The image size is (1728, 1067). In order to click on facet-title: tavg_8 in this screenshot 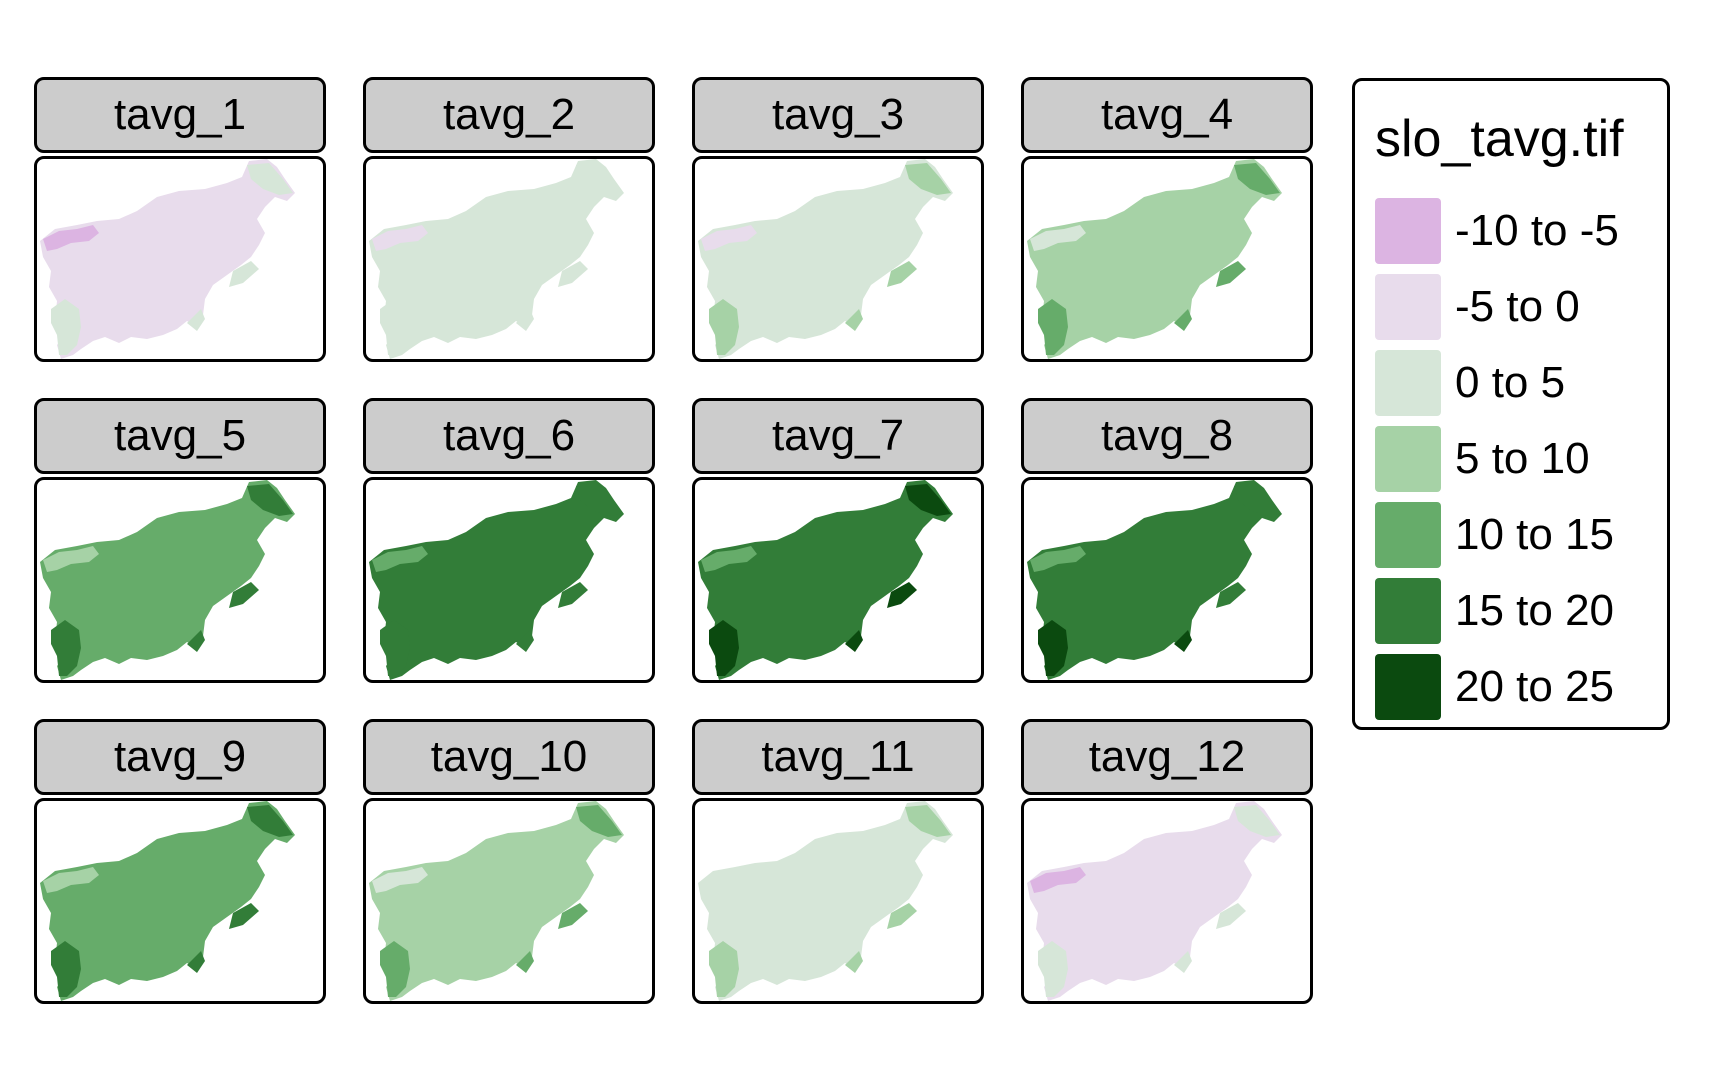, I will do `click(1167, 436)`.